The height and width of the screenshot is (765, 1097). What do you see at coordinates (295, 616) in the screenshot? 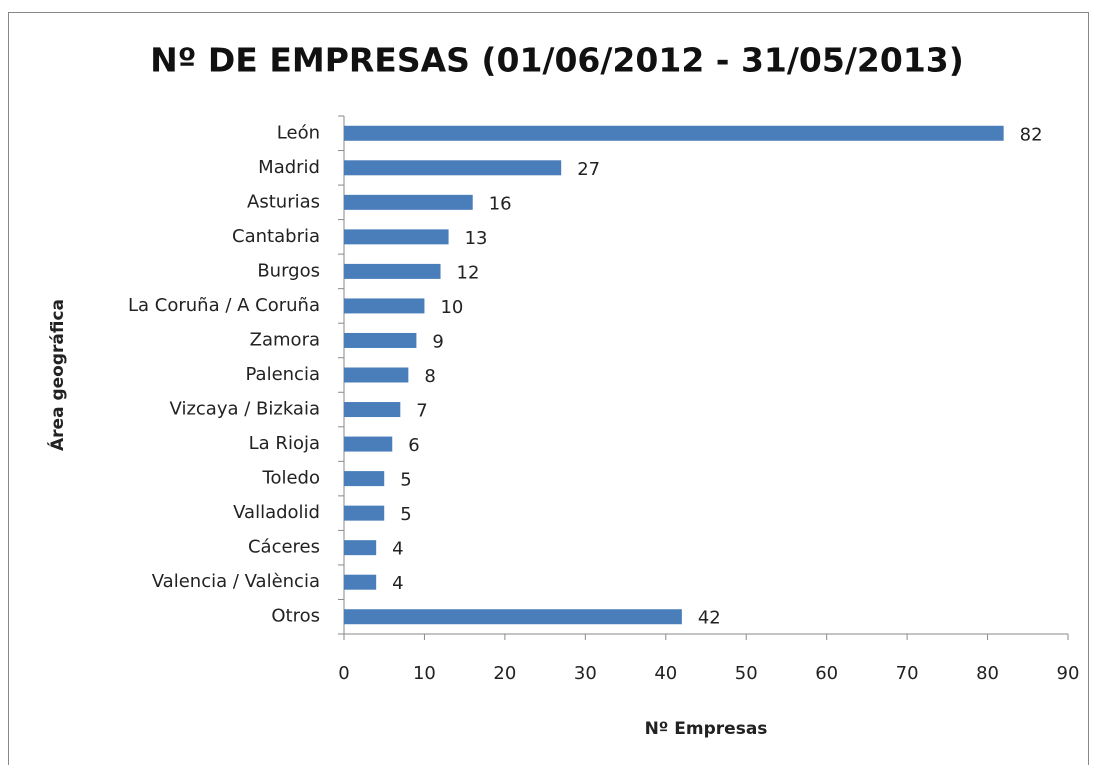
I see `y-tick-label: Otros` at bounding box center [295, 616].